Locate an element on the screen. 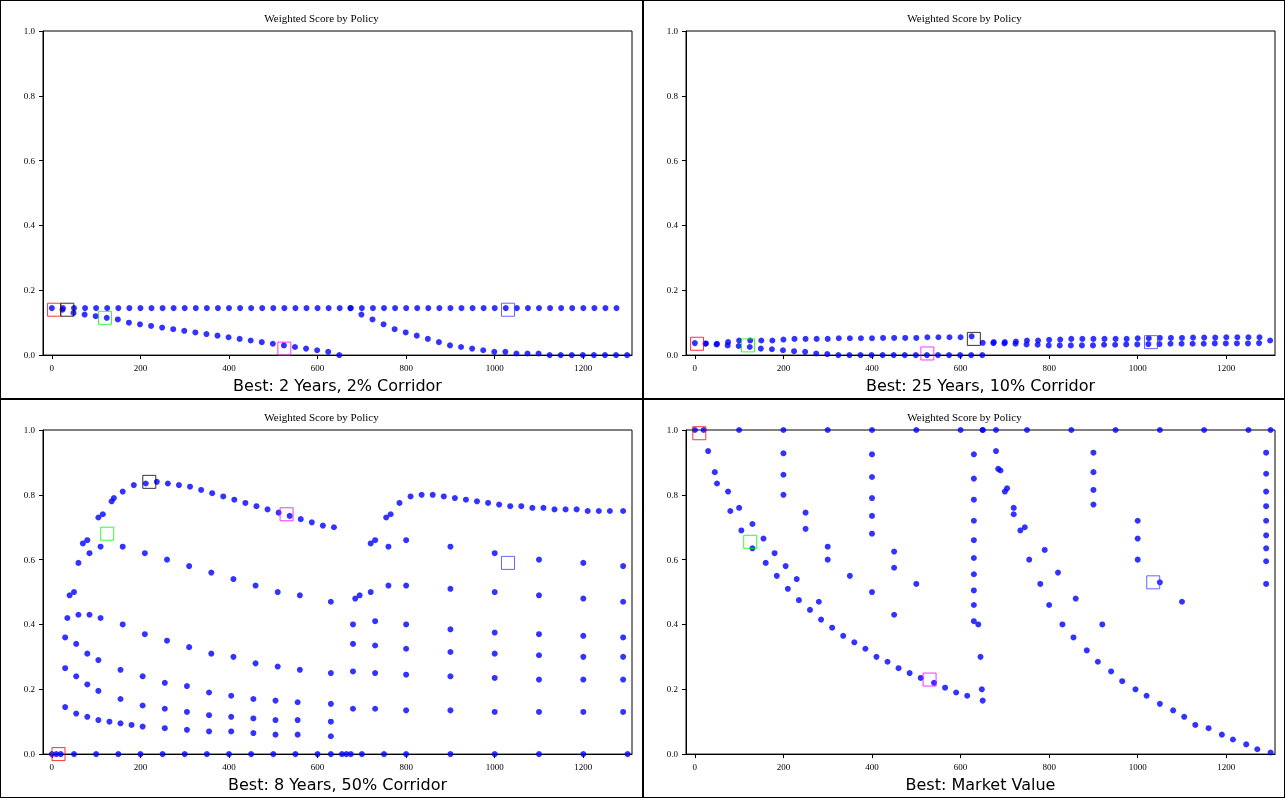 This screenshot has width=1285, height=798. x-axis-title: Best: 2 Years, 2% Corridor is located at coordinates (338, 385).